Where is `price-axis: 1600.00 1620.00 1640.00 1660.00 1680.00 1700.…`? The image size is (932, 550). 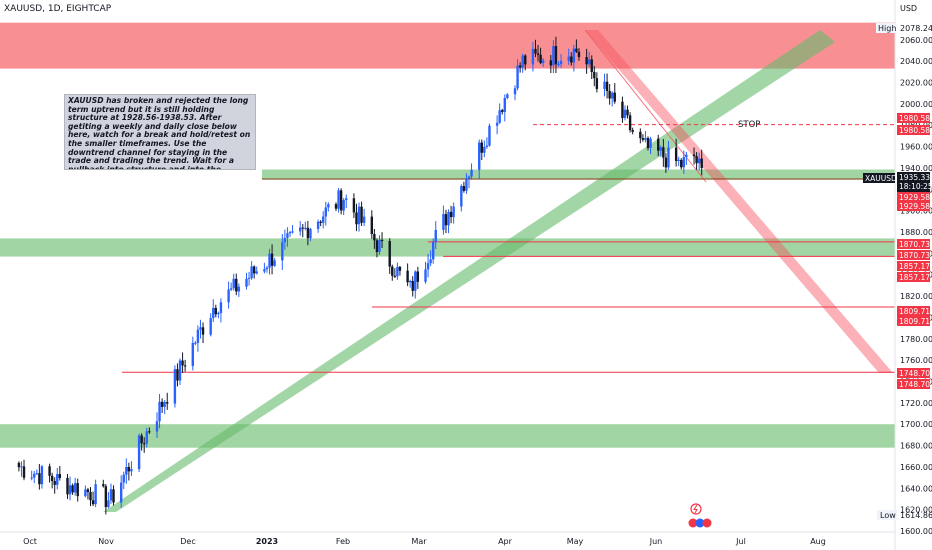 price-axis: 1600.00 1620.00 1640.00 1660.00 1680.00 1700.… is located at coordinates (916, 286).